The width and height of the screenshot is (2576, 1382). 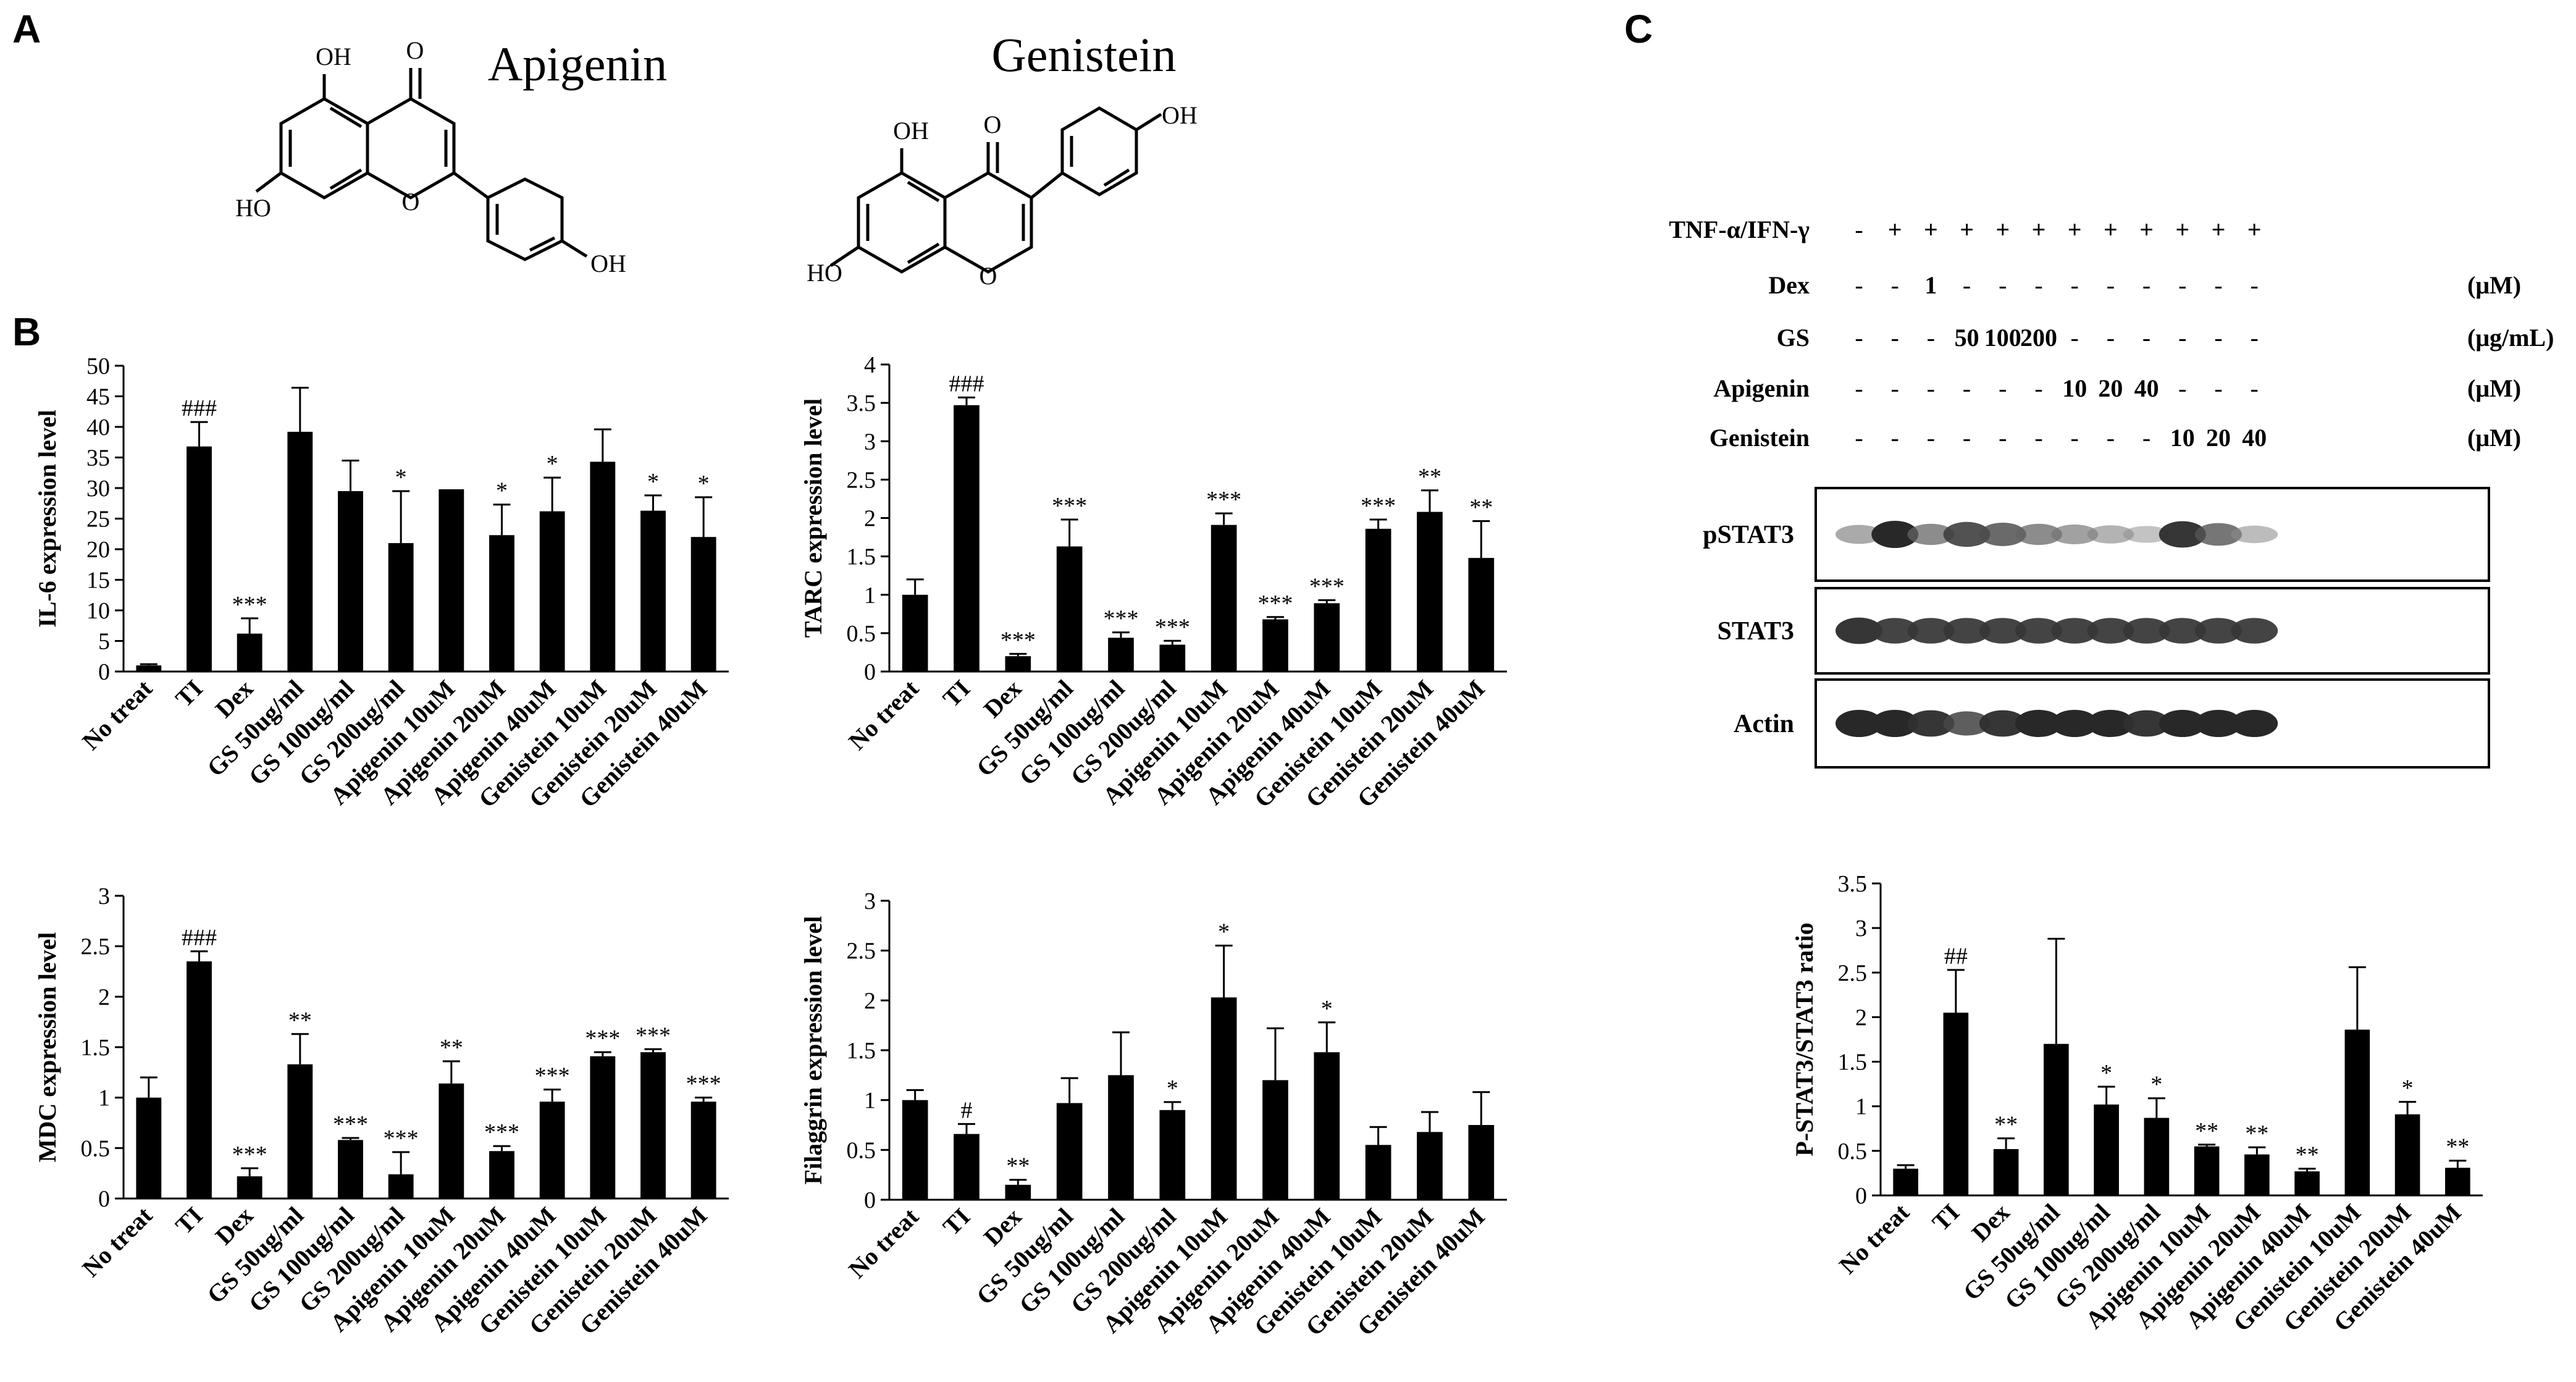 What do you see at coordinates (608, 263) in the screenshot?
I see `apigenin-label-oh2: OH` at bounding box center [608, 263].